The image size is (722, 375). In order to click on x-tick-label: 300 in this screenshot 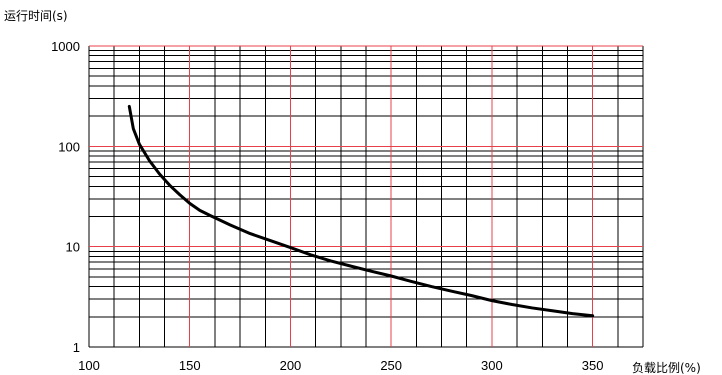, I will do `click(492, 365)`.